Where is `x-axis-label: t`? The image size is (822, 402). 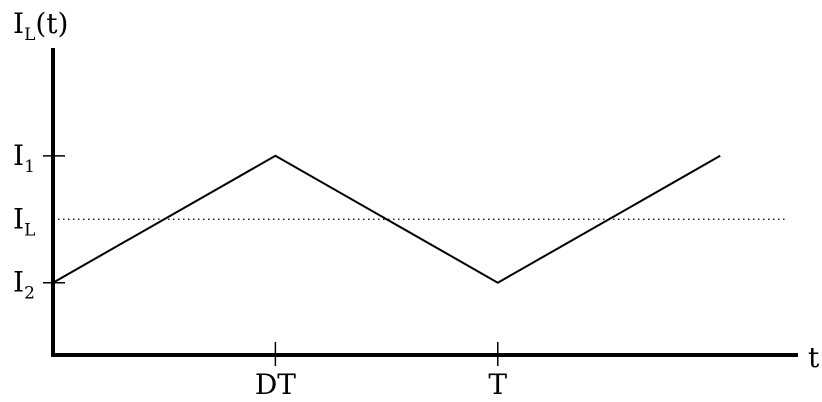
x-axis-label: t is located at coordinates (814, 357).